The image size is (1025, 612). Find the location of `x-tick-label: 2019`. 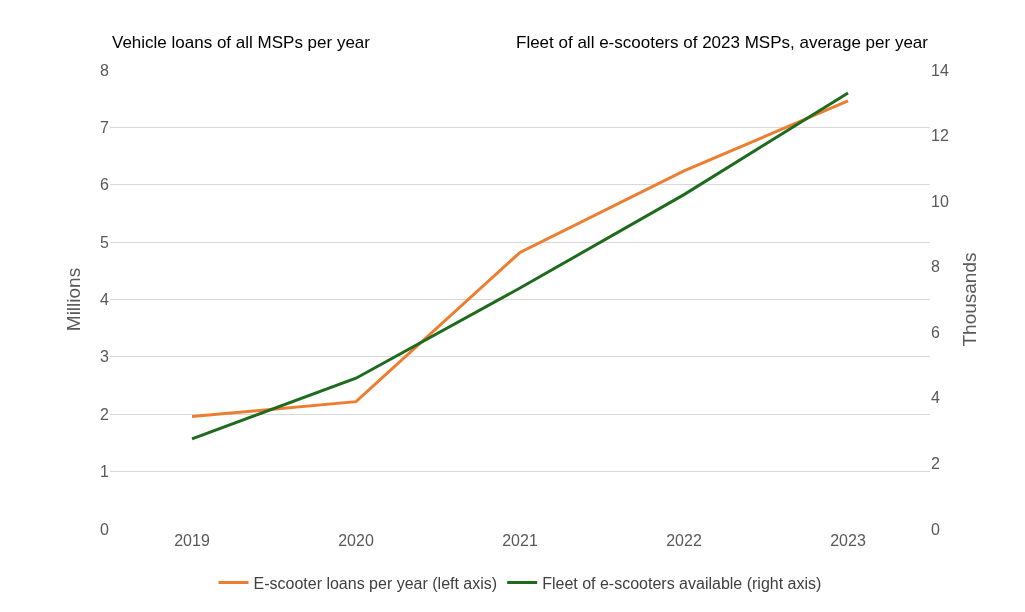

x-tick-label: 2019 is located at coordinates (192, 540).